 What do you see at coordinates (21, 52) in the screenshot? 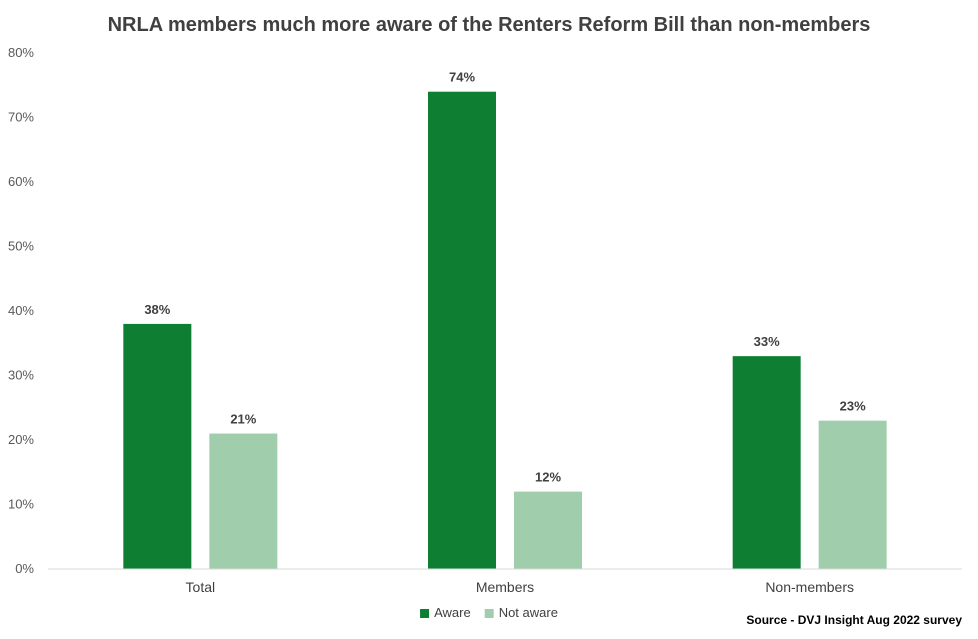
I see `y-tick-label: 80%` at bounding box center [21, 52].